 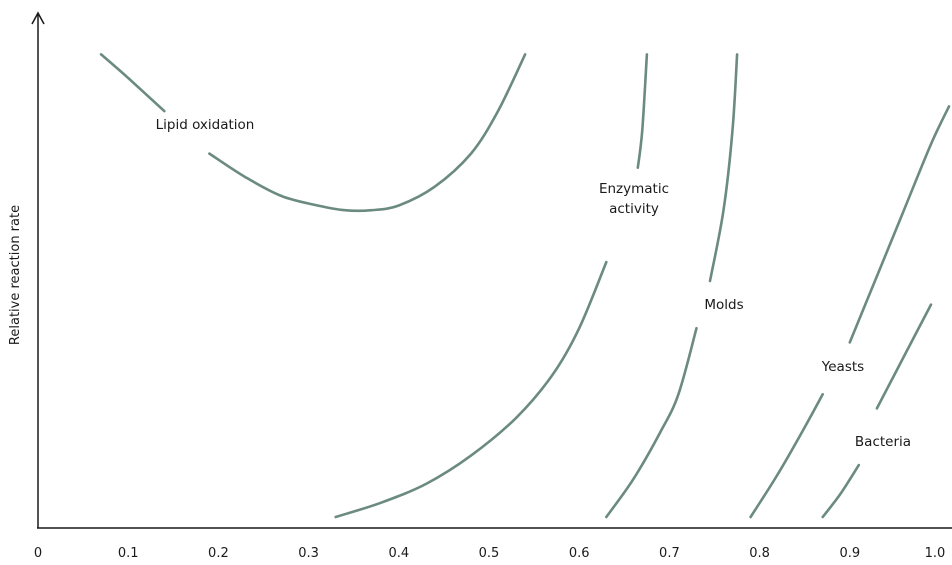 I want to click on enzymatic-activity-label: activity, so click(x=634, y=209).